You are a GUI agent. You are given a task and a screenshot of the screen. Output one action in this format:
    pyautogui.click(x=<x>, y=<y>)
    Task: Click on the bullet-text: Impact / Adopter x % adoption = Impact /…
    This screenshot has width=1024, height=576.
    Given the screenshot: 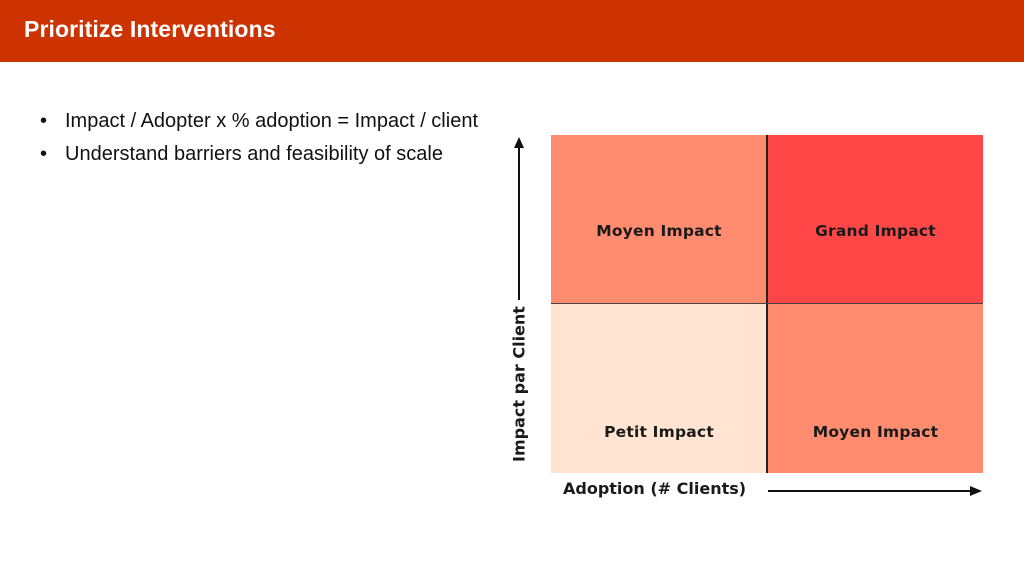 What is the action you would take?
    pyautogui.click(x=271, y=121)
    